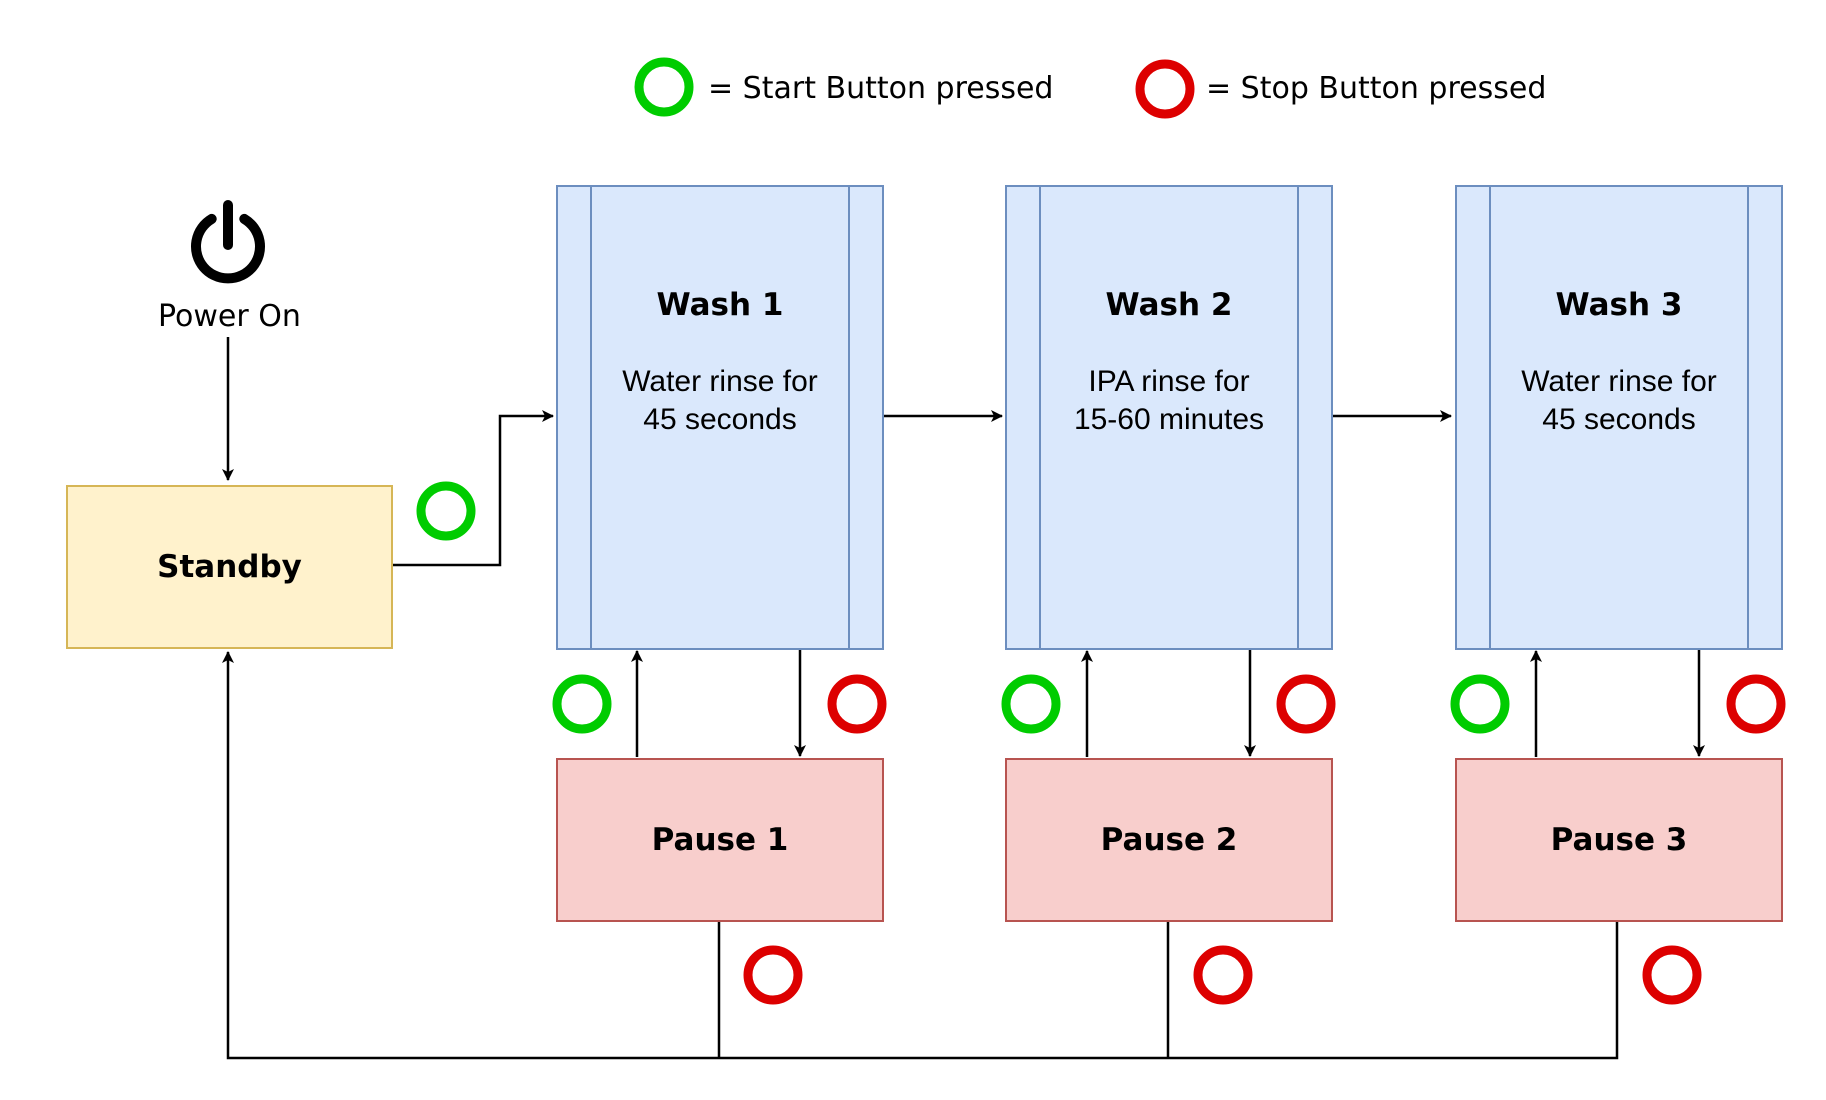 Image resolution: width=1826 pixels, height=1100 pixels. What do you see at coordinates (1619, 304) in the screenshot?
I see `state-wash-3-title: Wash 3` at bounding box center [1619, 304].